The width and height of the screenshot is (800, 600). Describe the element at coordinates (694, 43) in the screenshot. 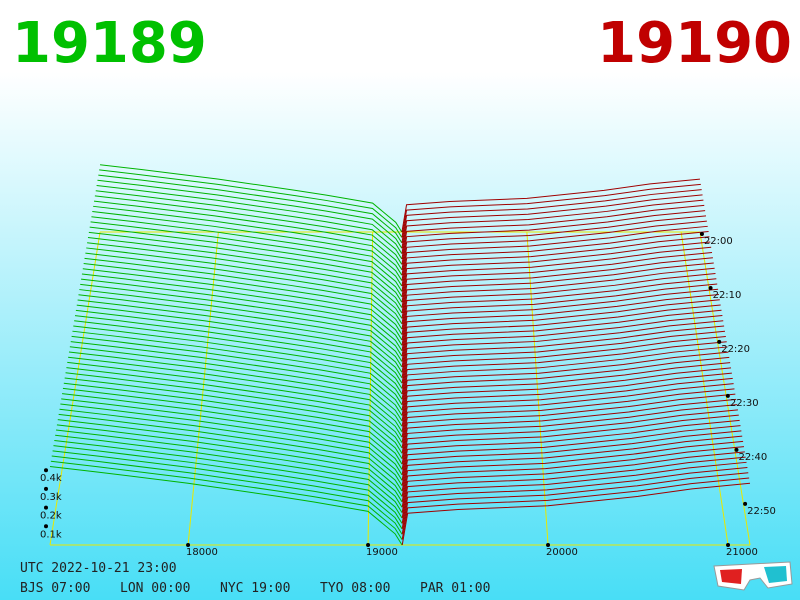

I see `ask-price: 19190` at that location.